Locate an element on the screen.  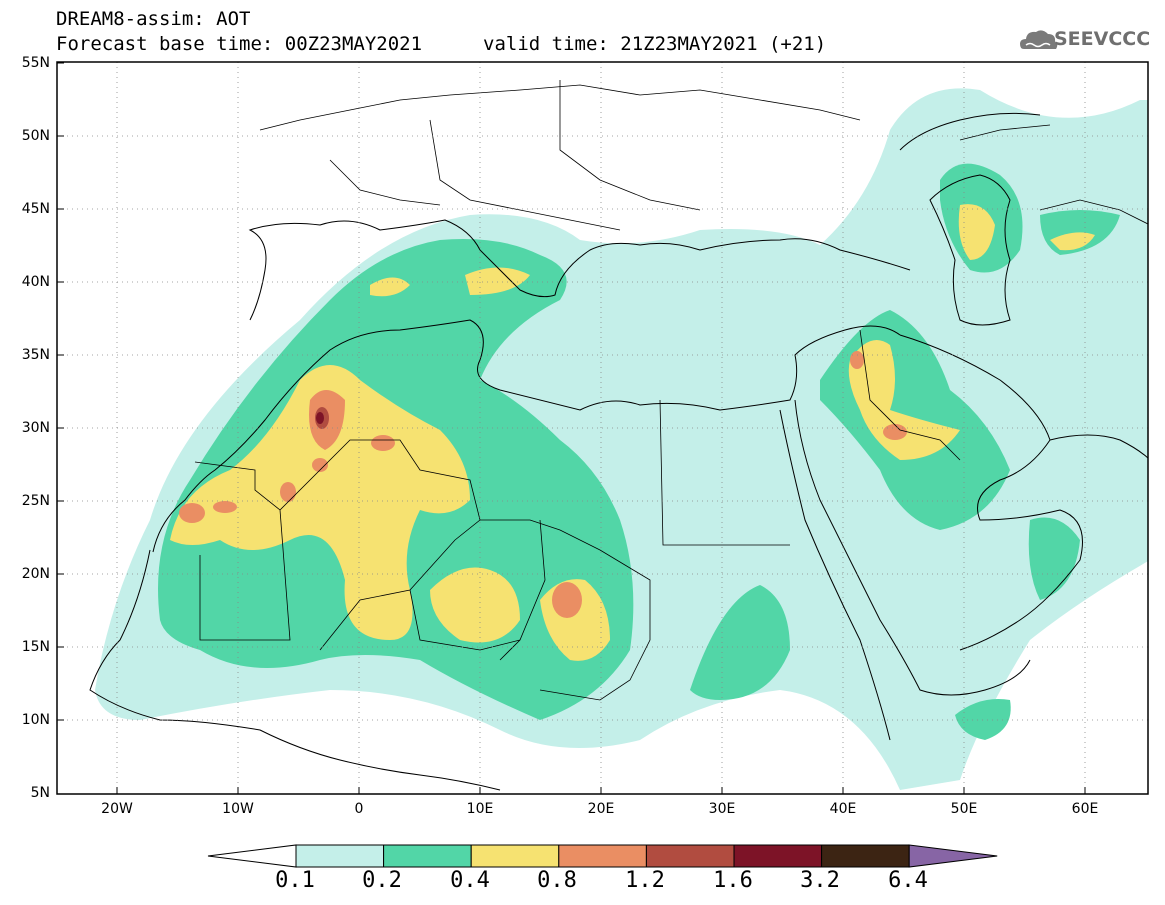
lat-label: 55N is located at coordinates (35, 63).